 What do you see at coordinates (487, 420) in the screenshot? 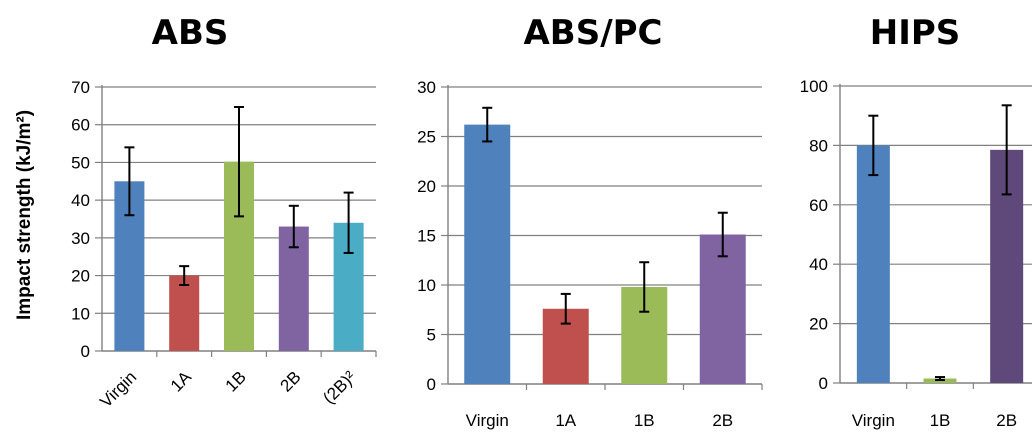
I see `category-label-abs-pc-0: Virgin` at bounding box center [487, 420].